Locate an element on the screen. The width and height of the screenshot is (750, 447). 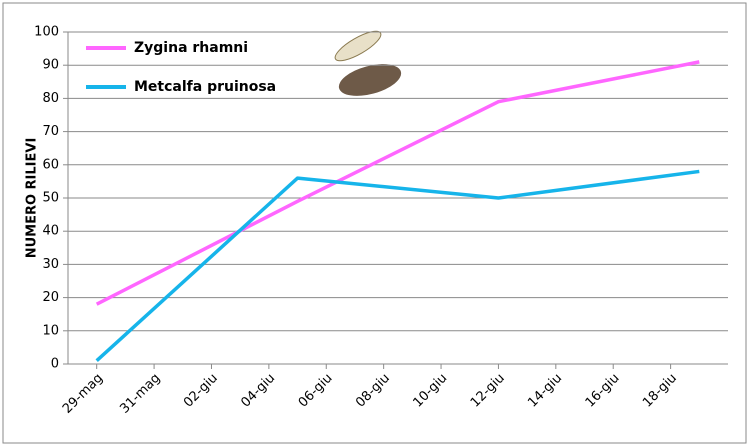
y-tick-label: 70 is located at coordinates (50, 131).